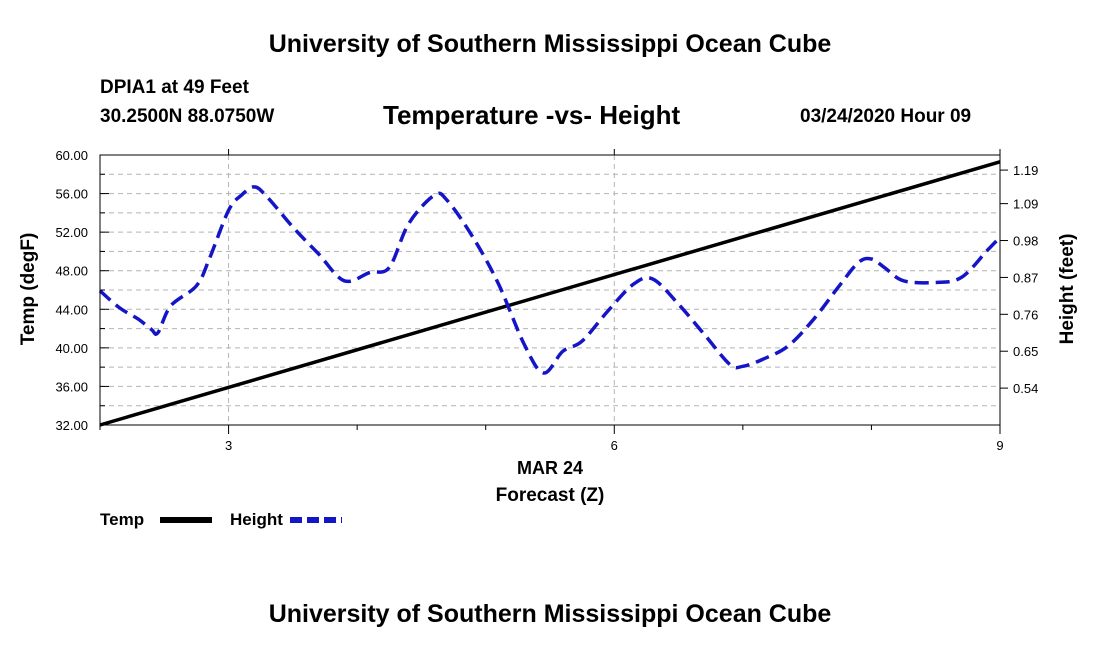  I want to click on y2-tick-label: 0.87, so click(1025, 277).